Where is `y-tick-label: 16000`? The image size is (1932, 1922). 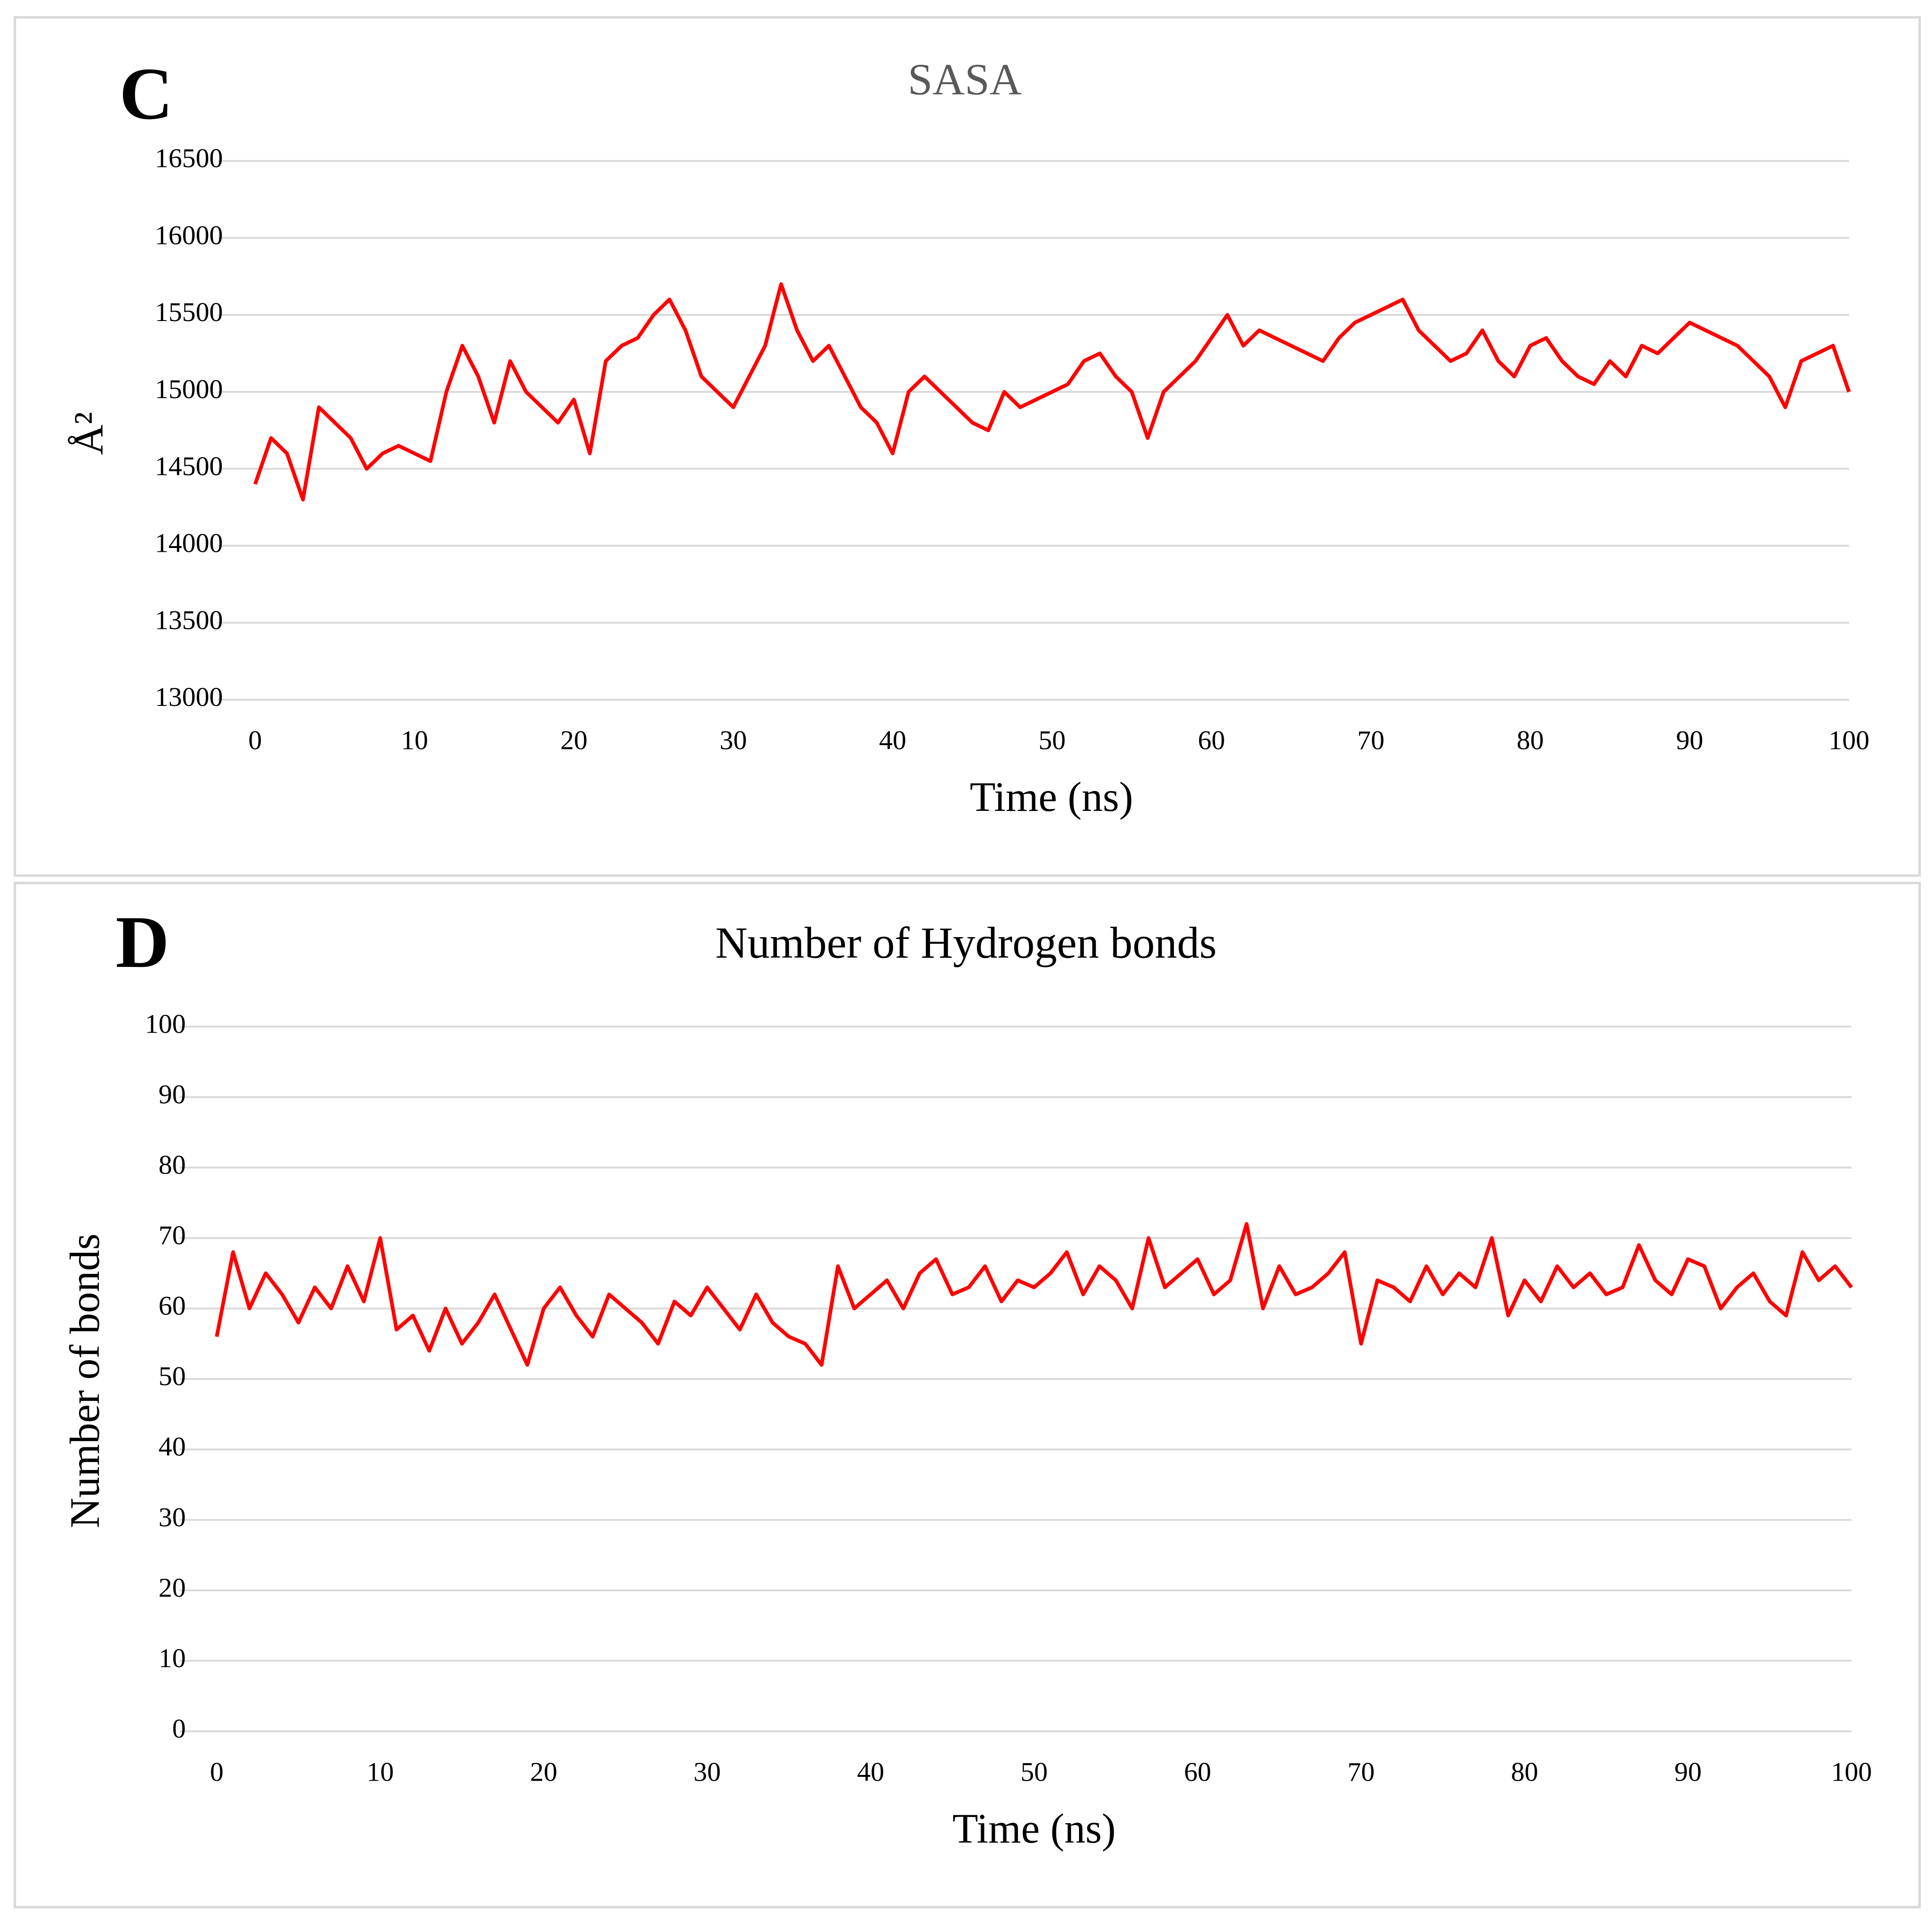 y-tick-label: 16000 is located at coordinates (189, 235).